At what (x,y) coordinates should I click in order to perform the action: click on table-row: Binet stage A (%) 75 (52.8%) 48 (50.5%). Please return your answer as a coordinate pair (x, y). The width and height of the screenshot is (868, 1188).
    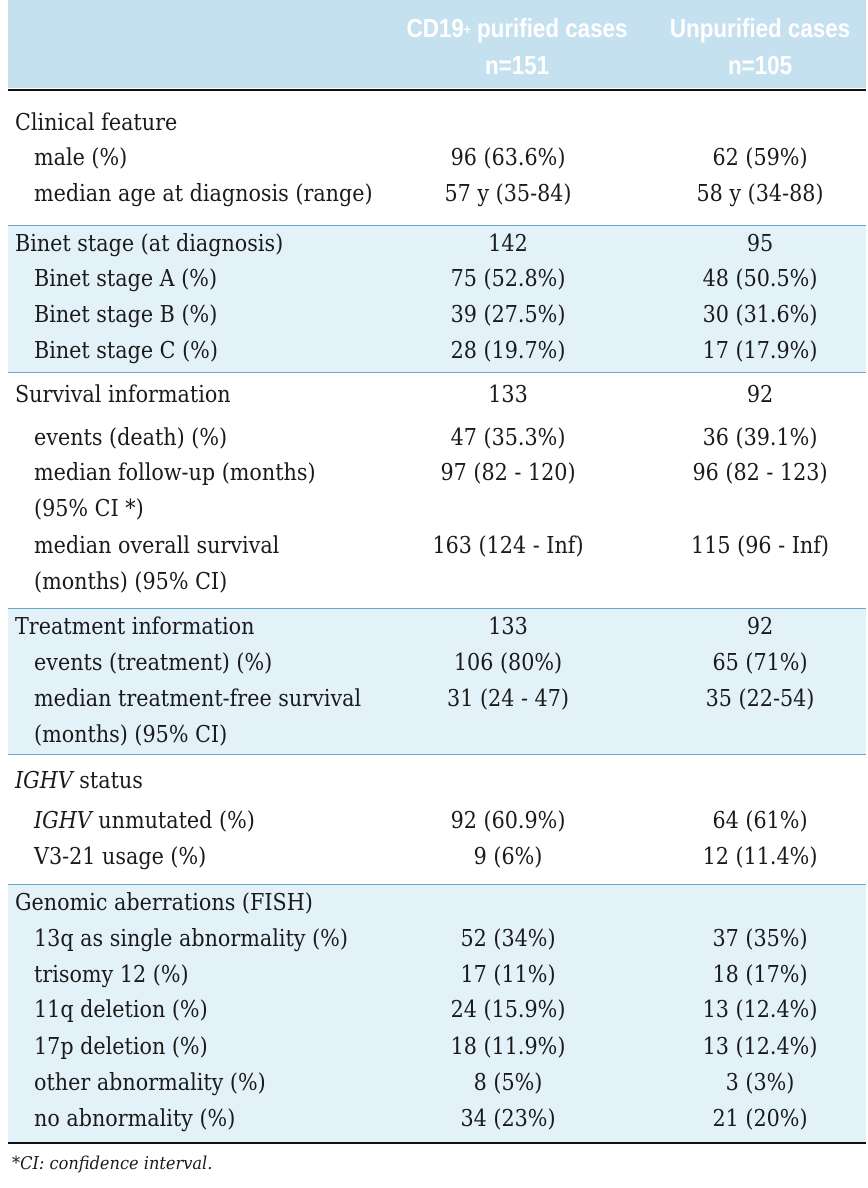
    Looking at the image, I should click on (426, 279).